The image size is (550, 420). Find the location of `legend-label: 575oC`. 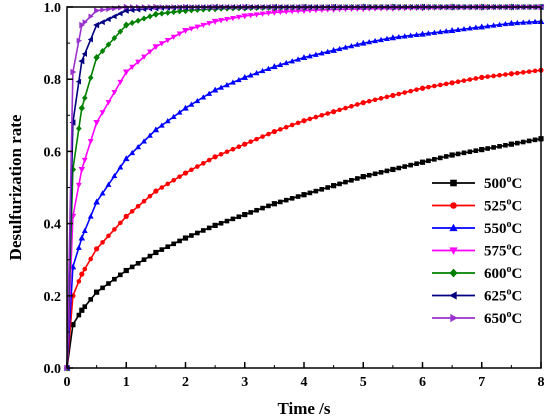

legend-label: 575oC is located at coordinates (503, 251).